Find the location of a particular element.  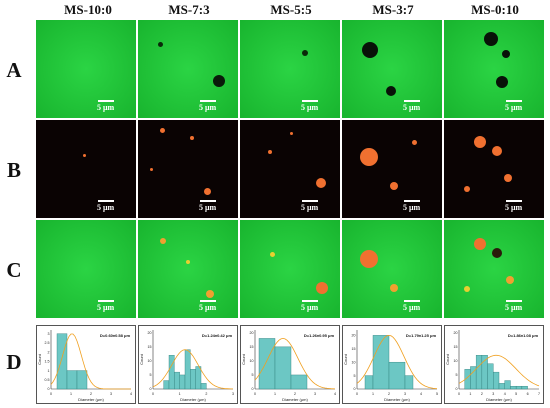

y-tick-label: 2.5 is located at coordinates (47, 343).